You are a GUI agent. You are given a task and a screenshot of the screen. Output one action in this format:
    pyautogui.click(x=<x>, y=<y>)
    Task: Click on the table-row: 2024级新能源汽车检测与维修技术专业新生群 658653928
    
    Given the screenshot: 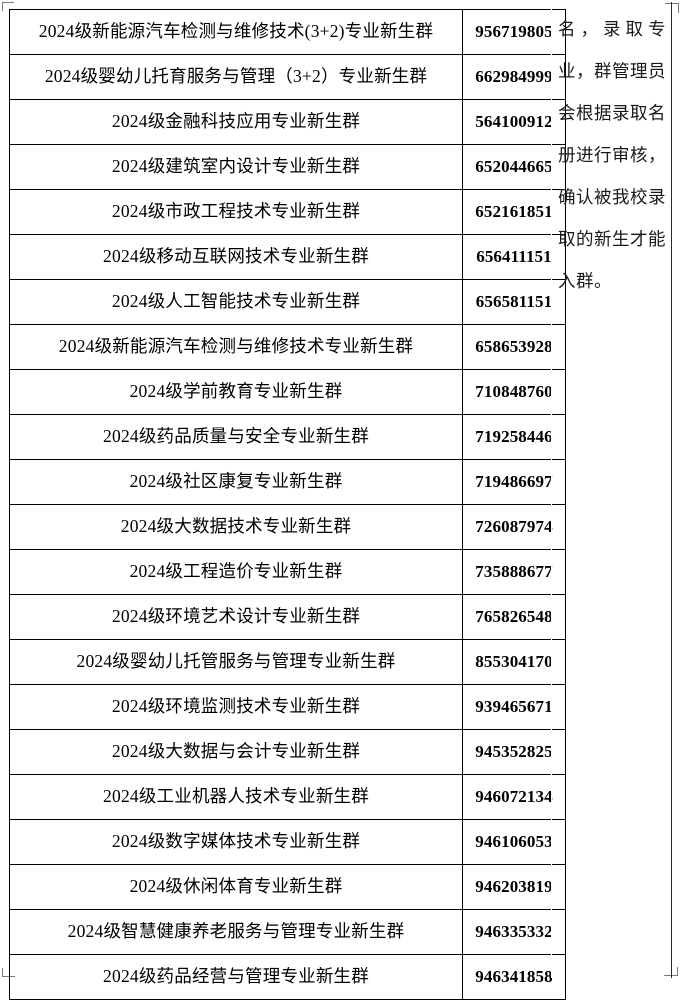 What is the action you would take?
    pyautogui.click(x=287, y=347)
    